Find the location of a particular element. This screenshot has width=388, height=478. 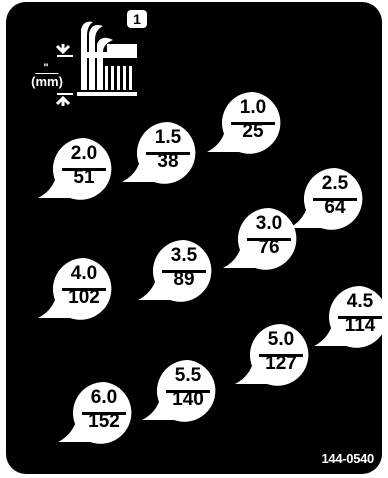

mm-value: 140 is located at coordinates (188, 399).